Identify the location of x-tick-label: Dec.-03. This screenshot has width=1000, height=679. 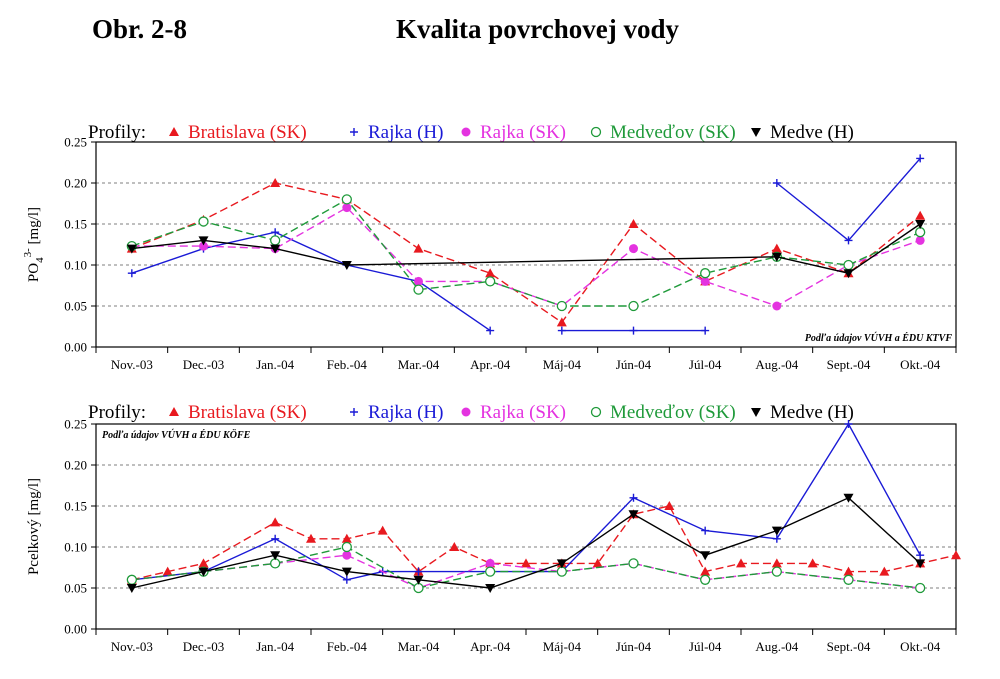
(204, 646).